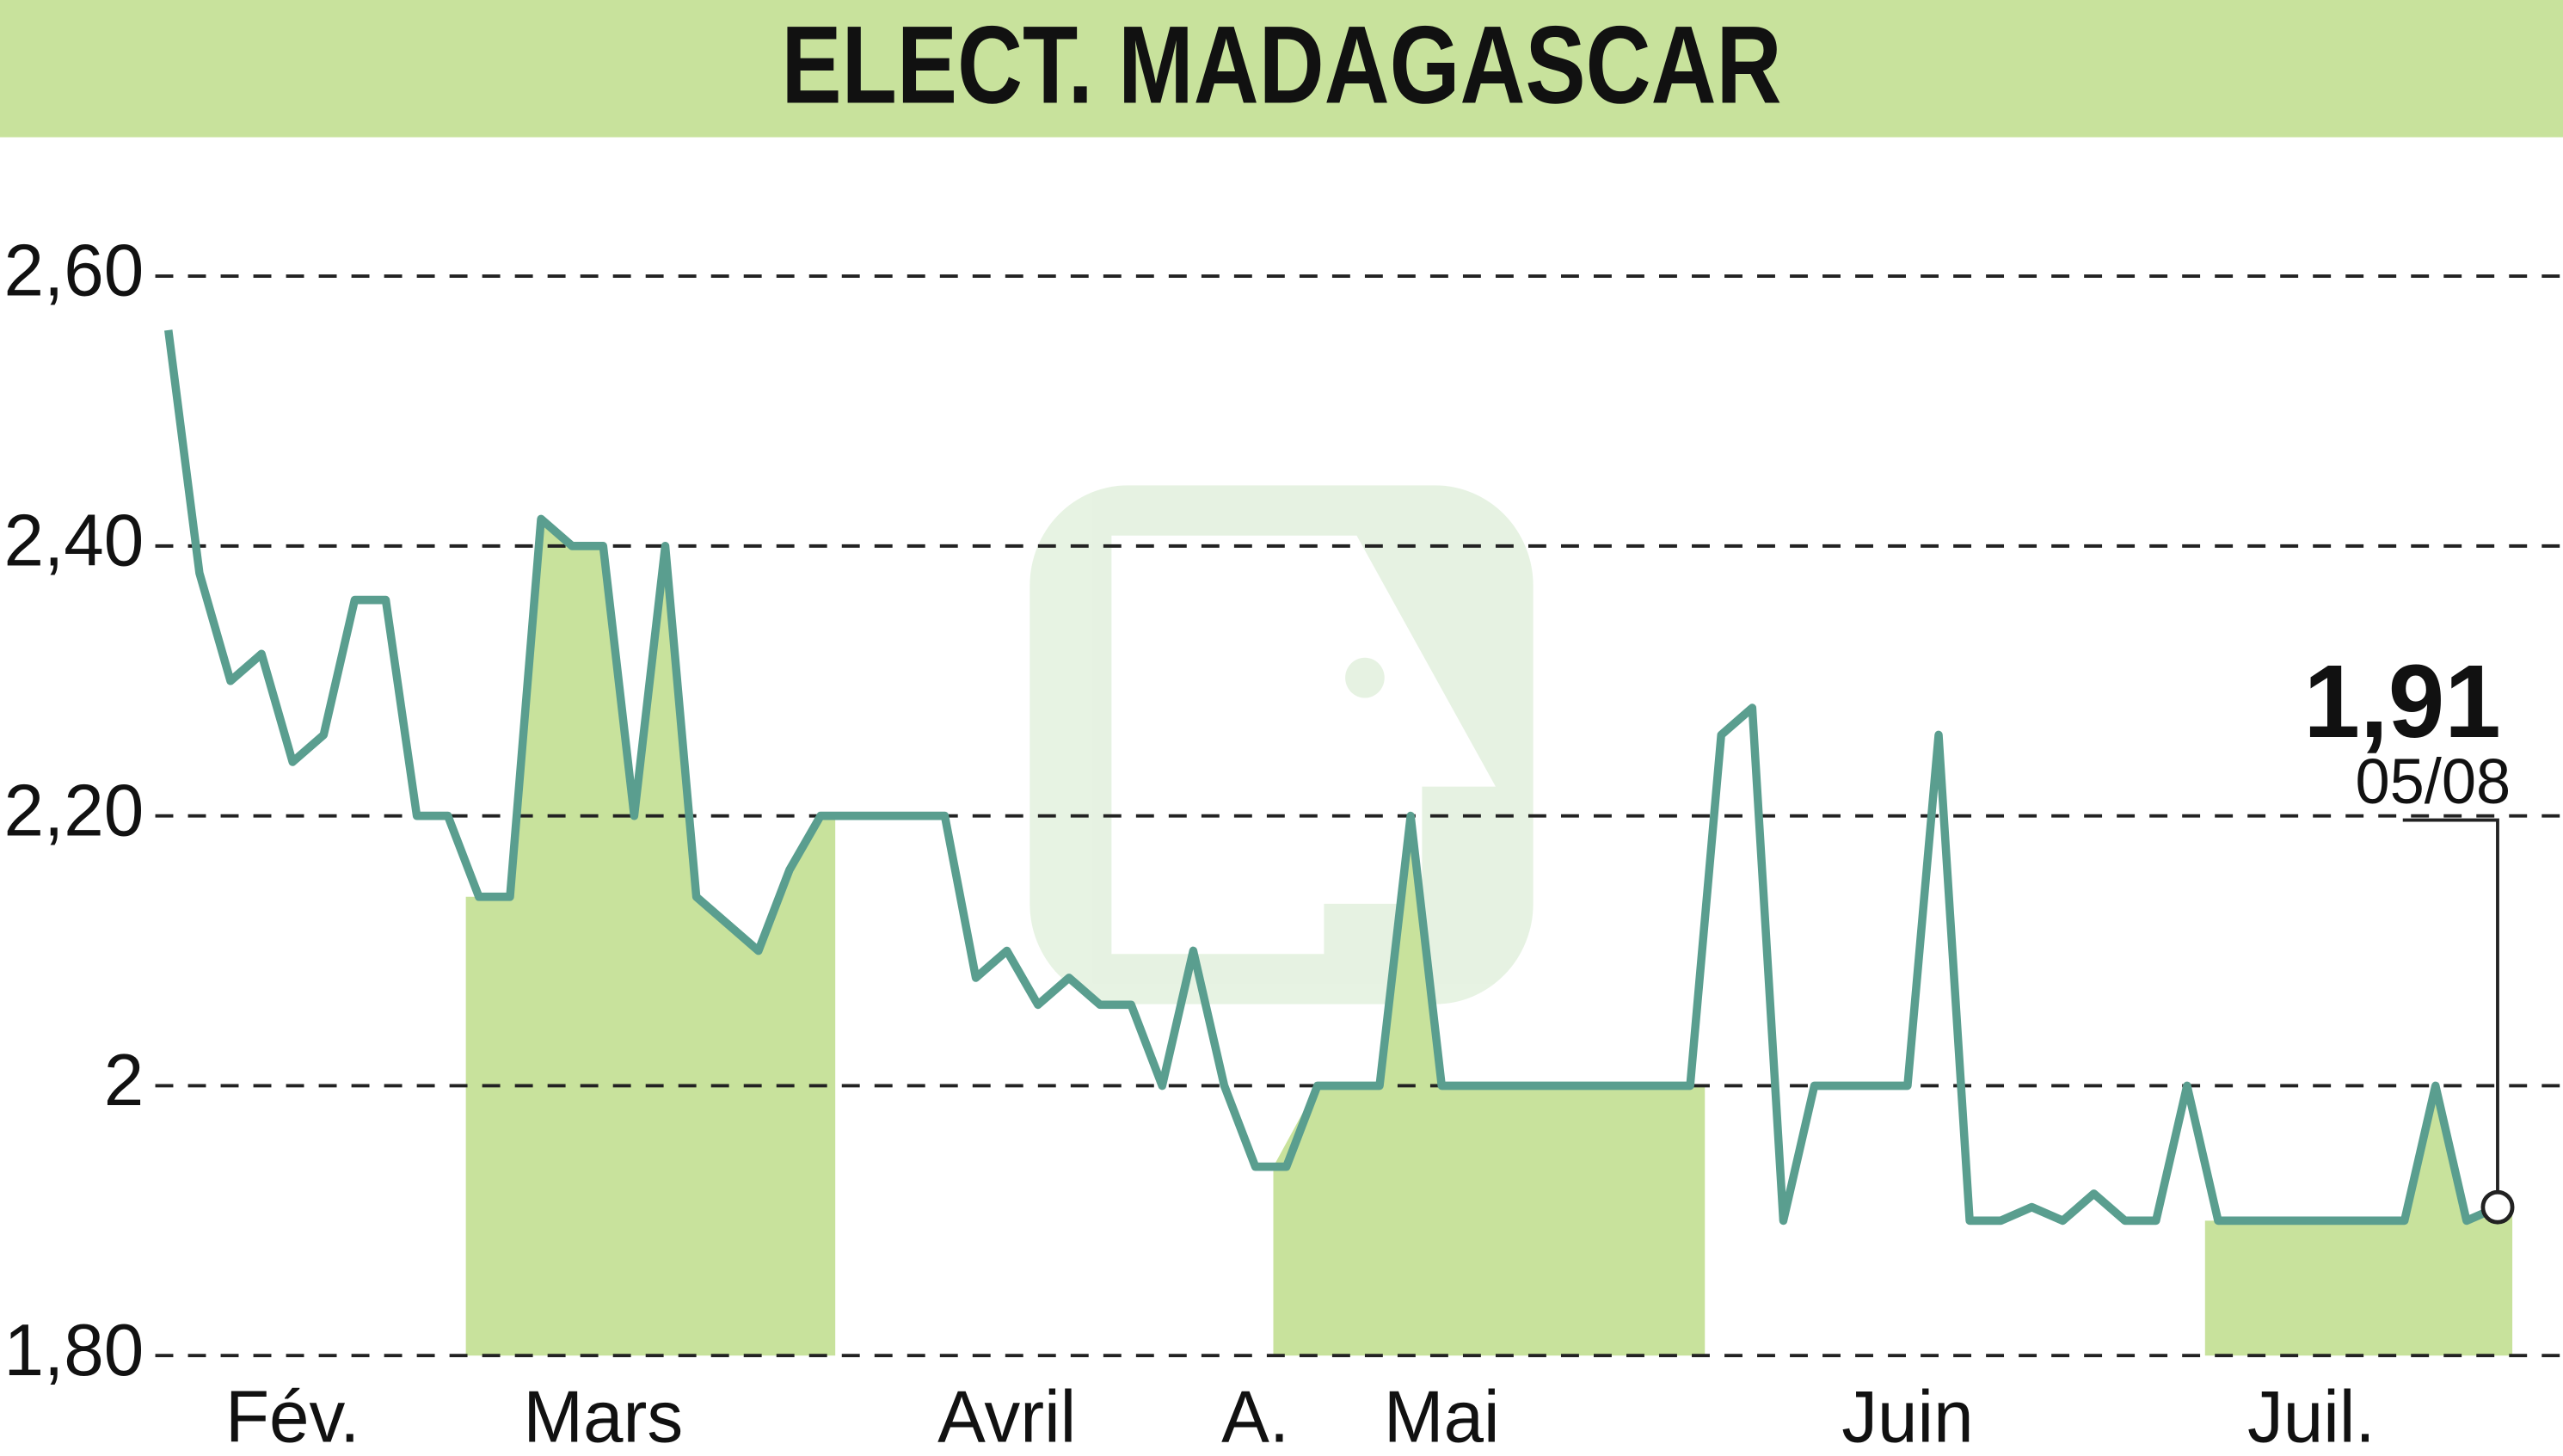  Describe the element at coordinates (2401, 702) in the screenshot. I see `value-label: 1,91` at that location.